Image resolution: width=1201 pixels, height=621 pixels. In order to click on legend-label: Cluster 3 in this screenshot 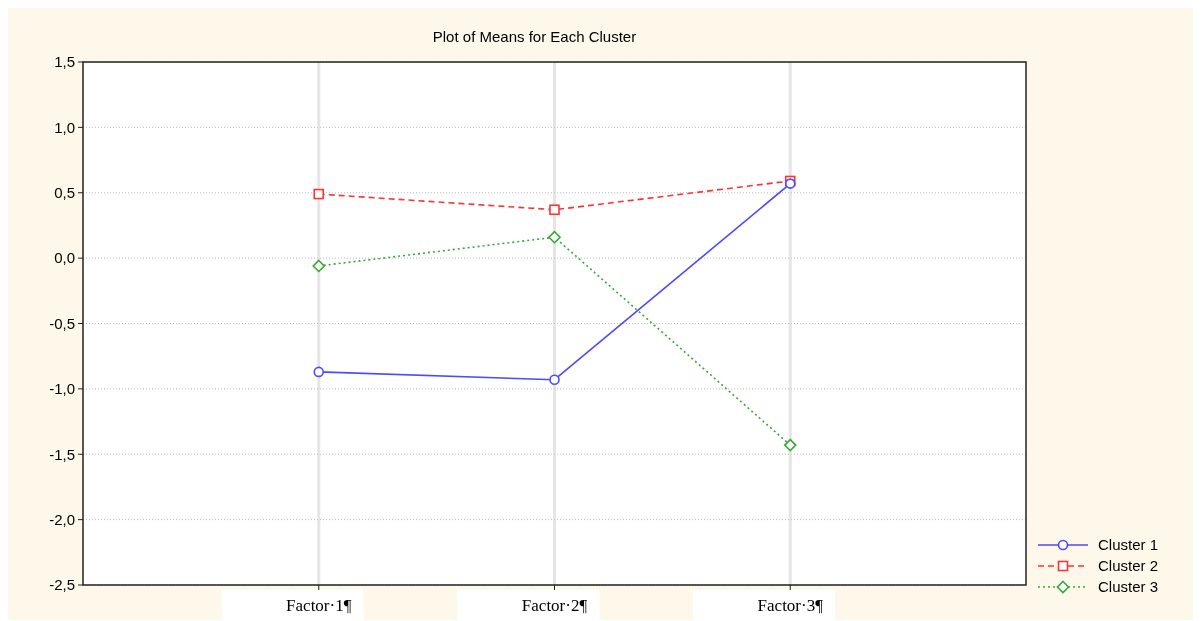, I will do `click(1128, 587)`.